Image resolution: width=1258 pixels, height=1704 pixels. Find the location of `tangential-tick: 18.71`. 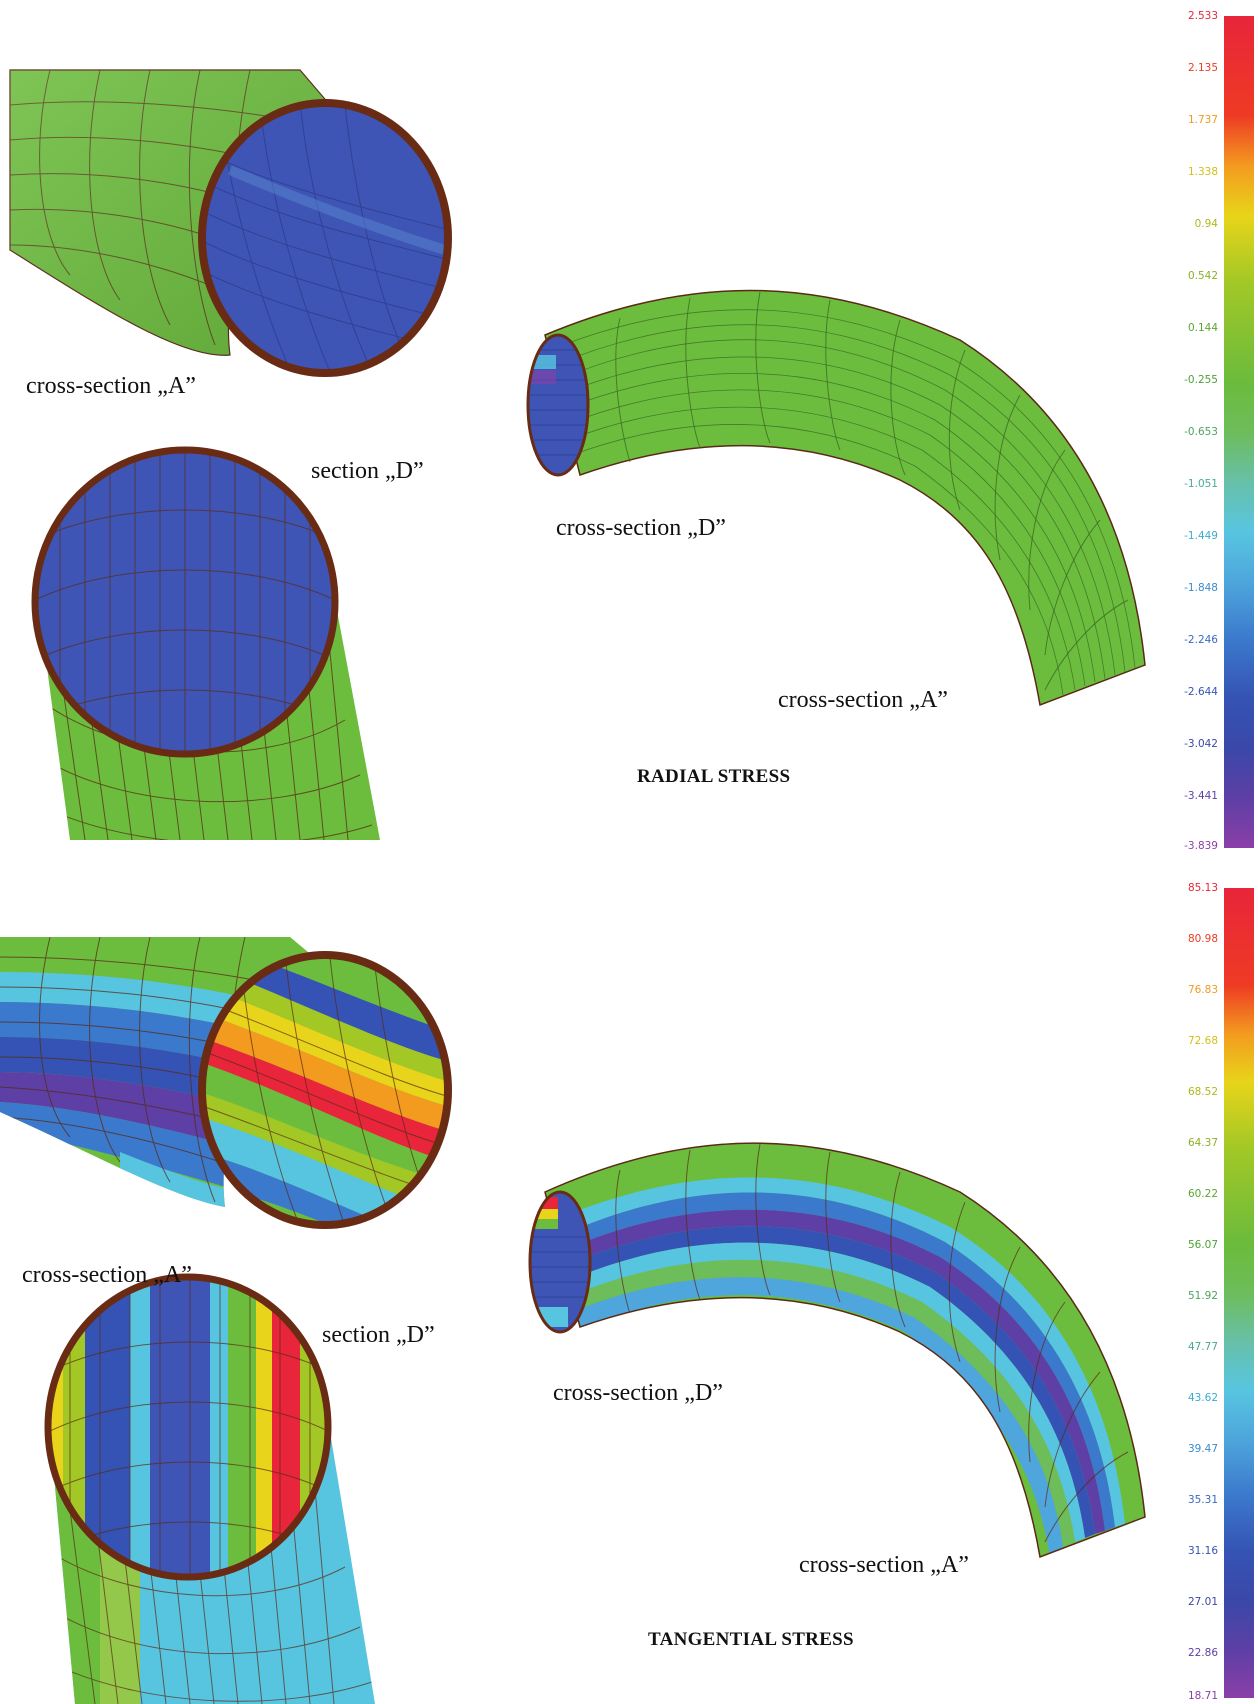

tangential-tick: 18.71 is located at coordinates (1202, 1696).